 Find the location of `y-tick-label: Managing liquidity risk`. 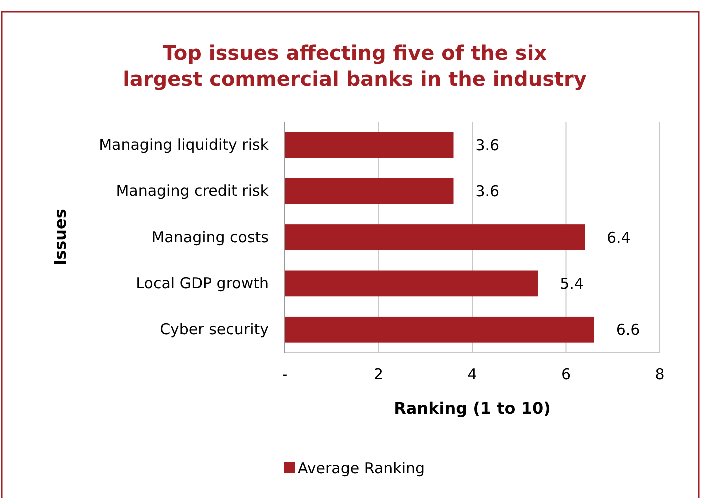

y-tick-label: Managing liquidity risk is located at coordinates (184, 145).